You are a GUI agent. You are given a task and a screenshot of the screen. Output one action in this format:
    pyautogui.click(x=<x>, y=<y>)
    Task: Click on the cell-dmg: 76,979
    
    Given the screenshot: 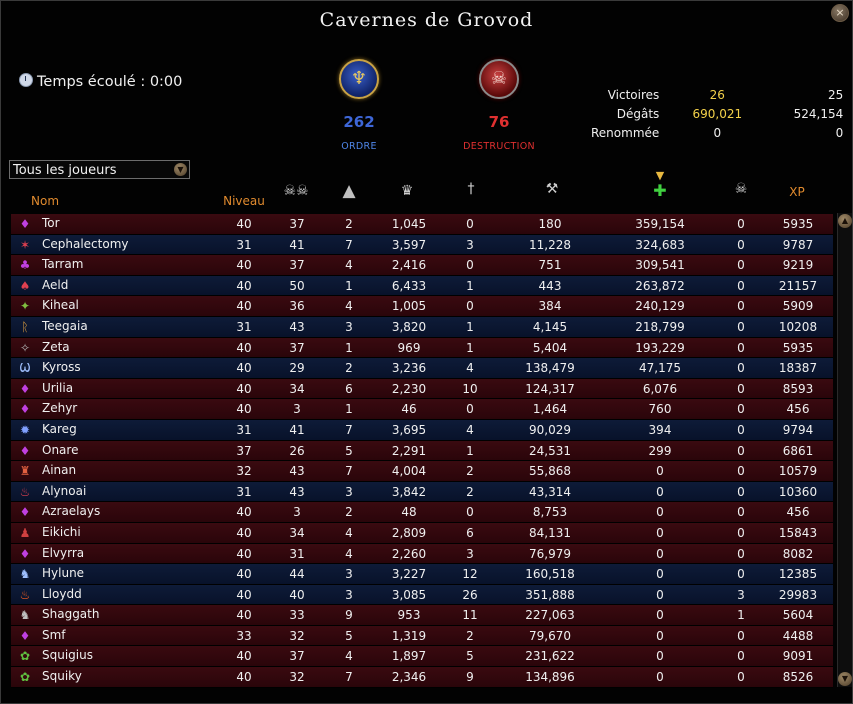 What is the action you would take?
    pyautogui.click(x=550, y=553)
    